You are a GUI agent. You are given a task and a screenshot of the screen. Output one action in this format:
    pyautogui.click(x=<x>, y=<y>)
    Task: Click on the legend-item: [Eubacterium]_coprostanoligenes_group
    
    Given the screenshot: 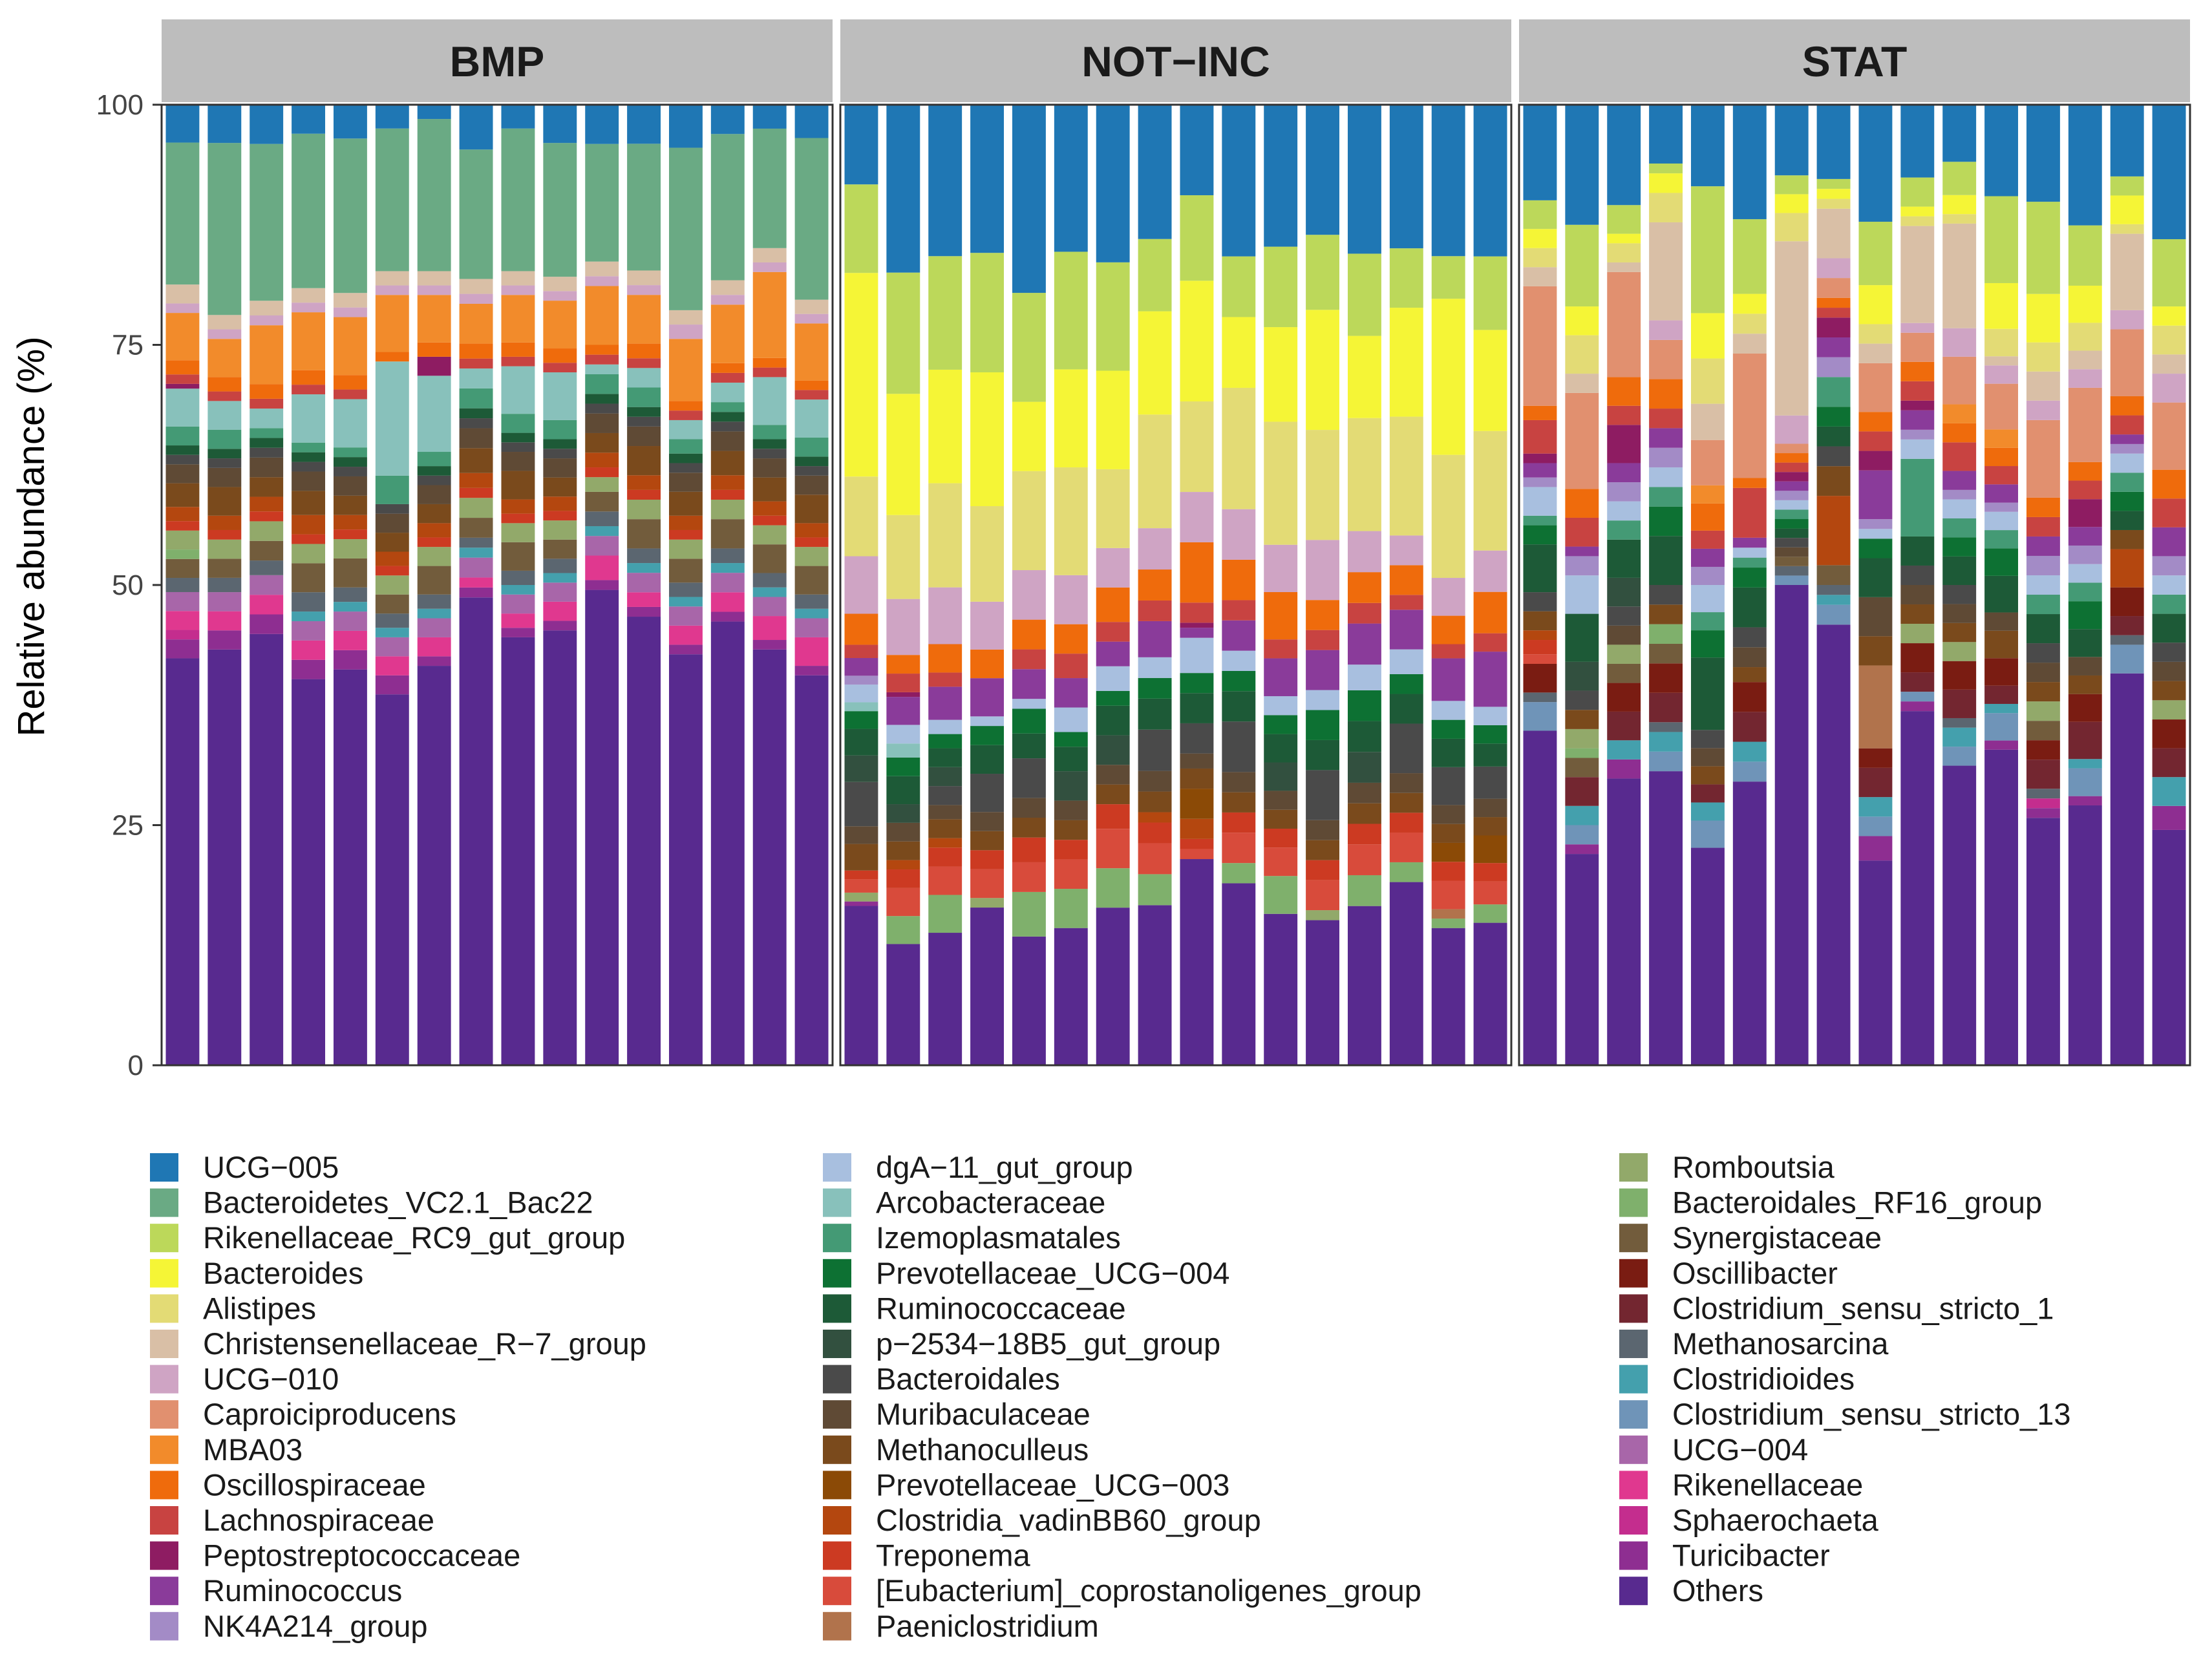 What is the action you would take?
    pyautogui.click(x=1122, y=1590)
    